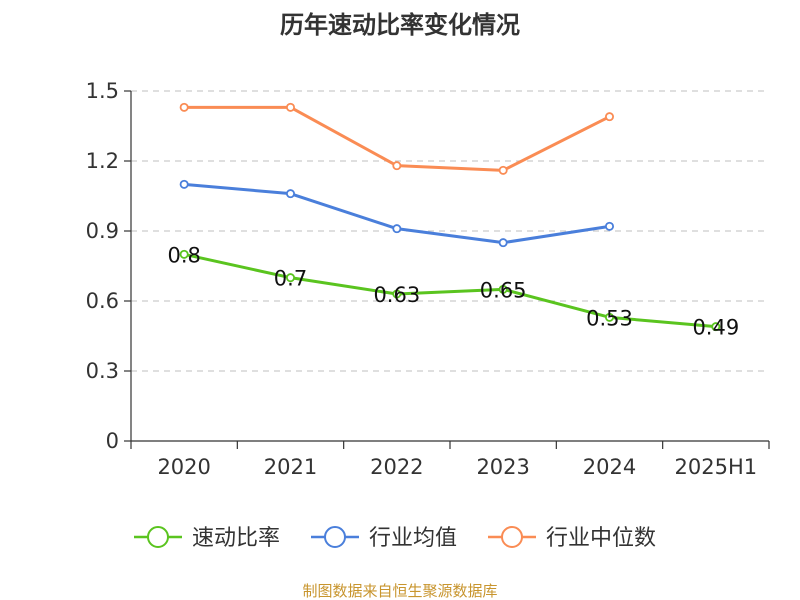 This screenshot has width=800, height=600. I want to click on x-tick-label: 2022, so click(396, 467).